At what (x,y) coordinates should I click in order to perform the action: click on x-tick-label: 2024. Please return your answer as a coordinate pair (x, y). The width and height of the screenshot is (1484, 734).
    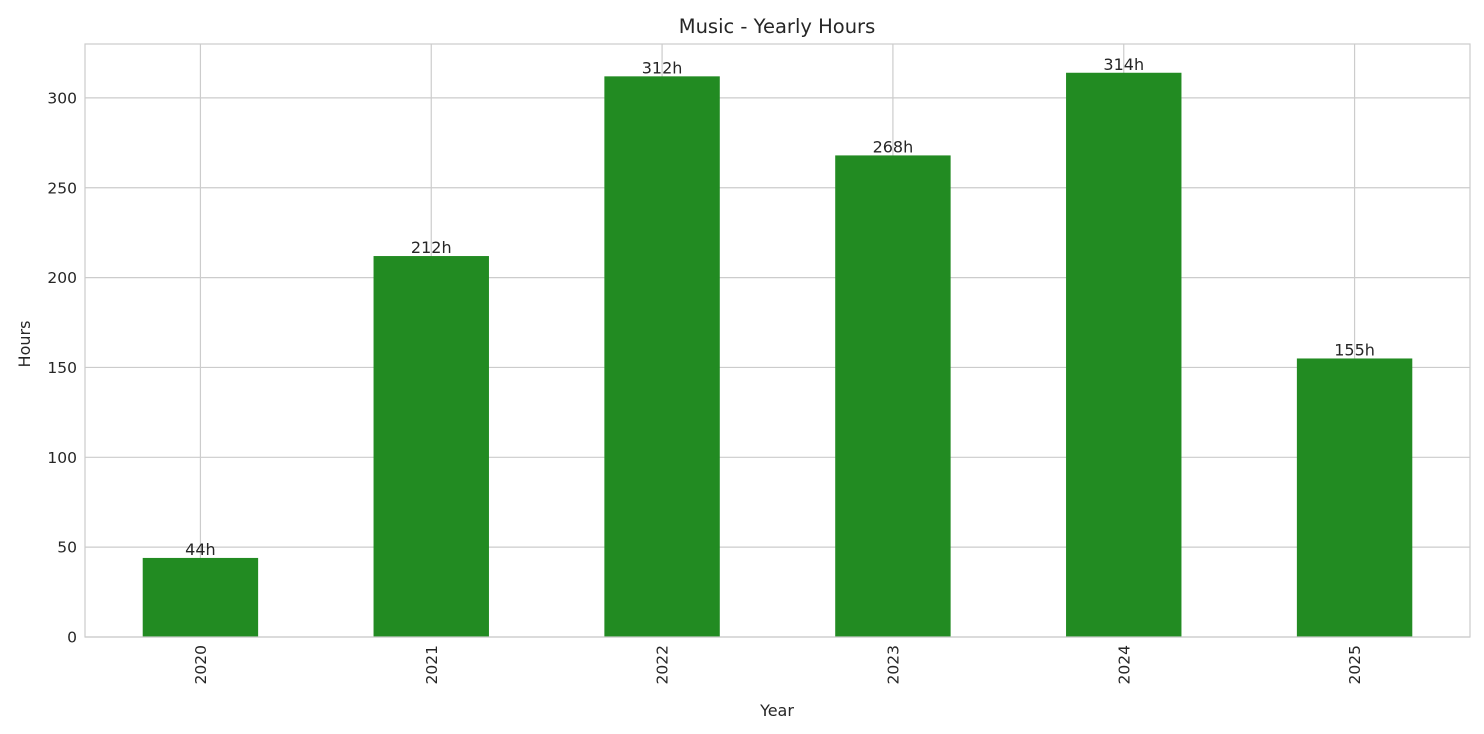
    Looking at the image, I should click on (1124, 664).